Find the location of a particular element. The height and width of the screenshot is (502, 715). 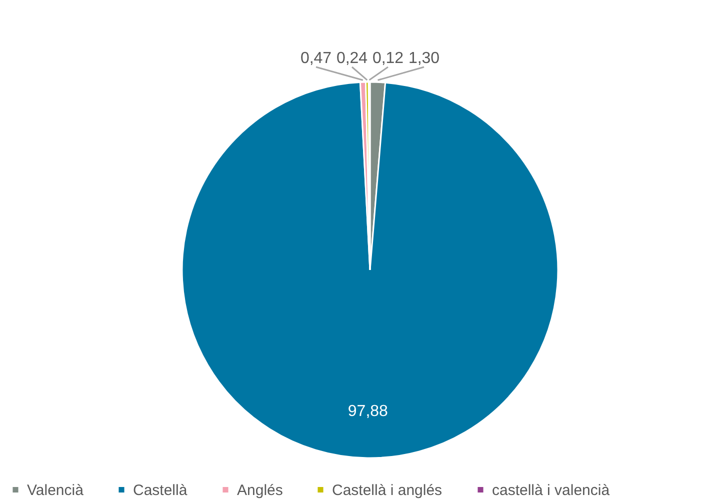

data-label: 0,47 is located at coordinates (316, 58).